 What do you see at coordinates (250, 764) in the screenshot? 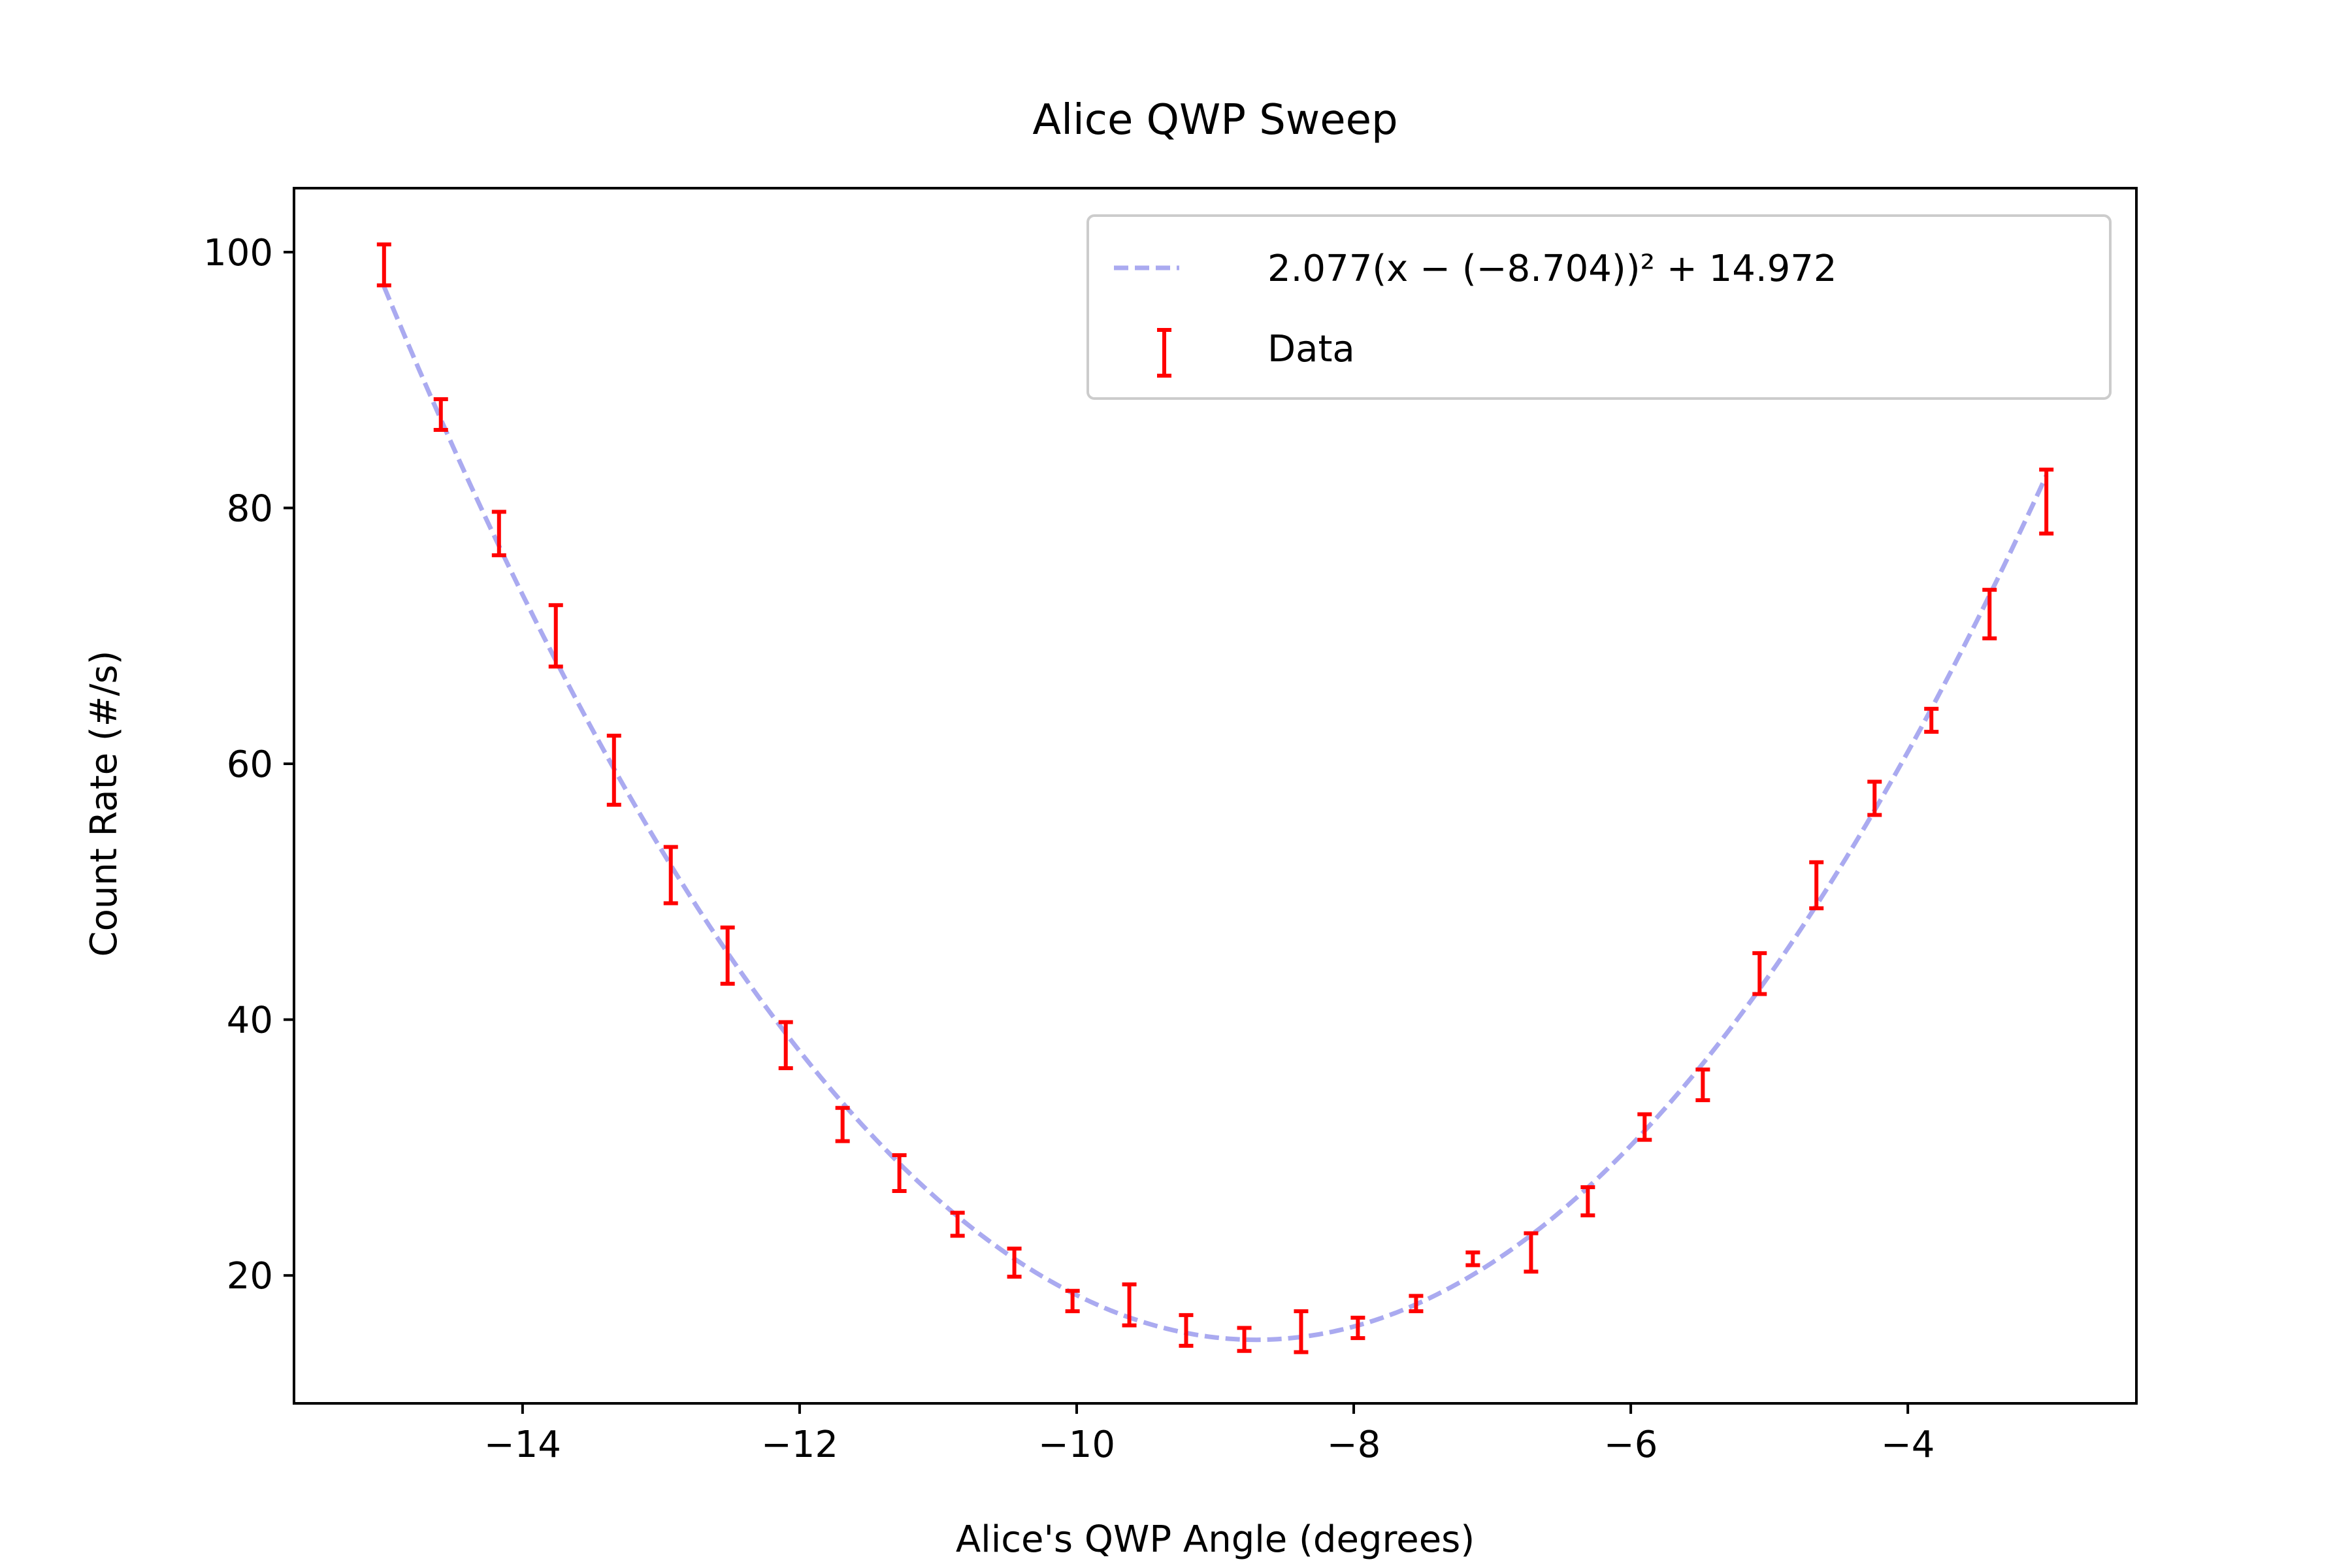
I see `y-tick-label: 60` at bounding box center [250, 764].